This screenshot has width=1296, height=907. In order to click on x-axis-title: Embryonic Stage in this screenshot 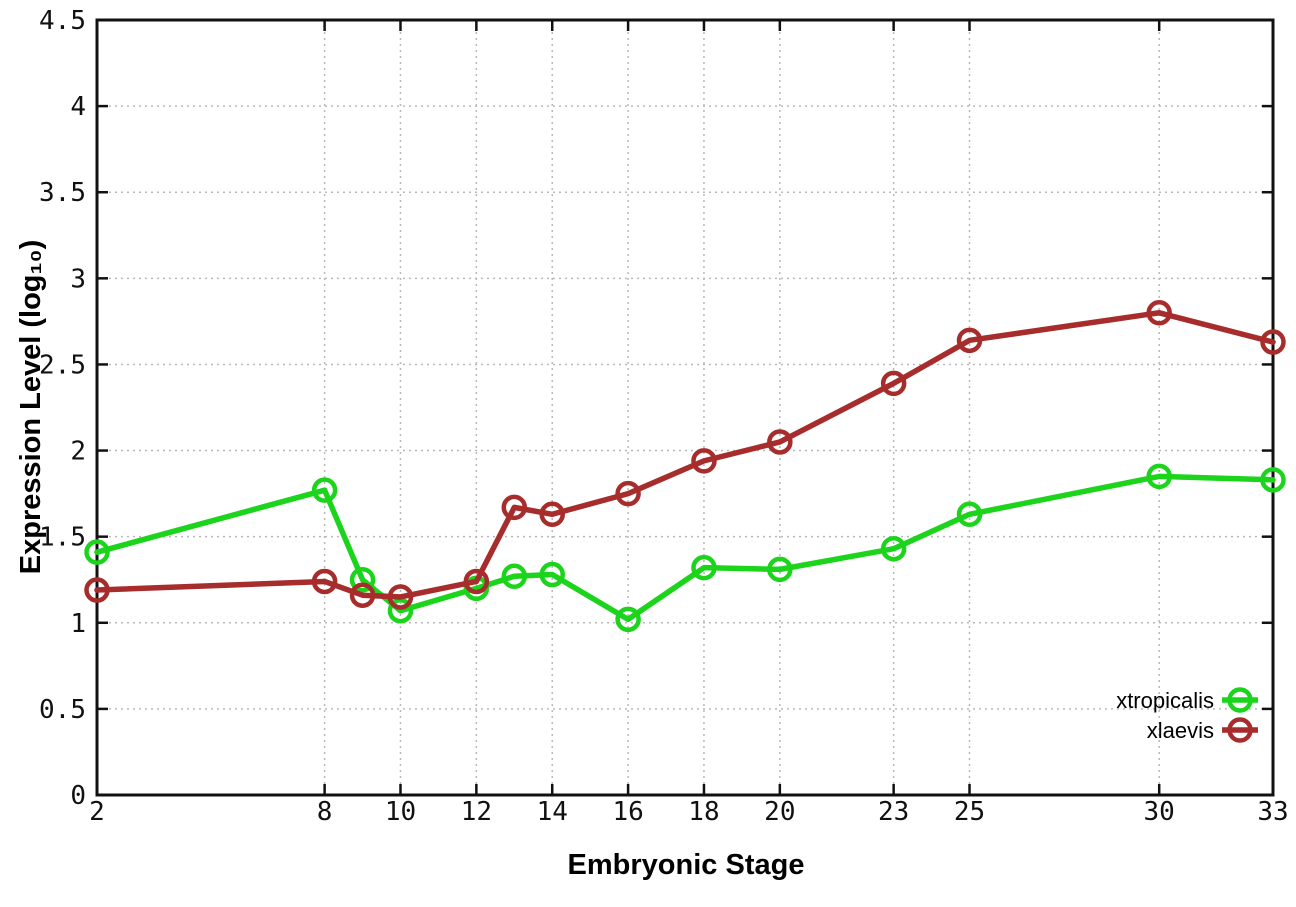, I will do `click(686, 865)`.